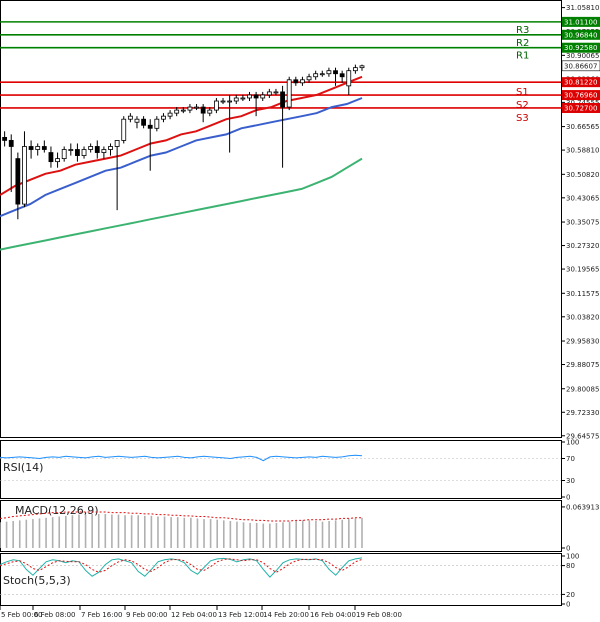 This screenshot has width=600, height=622. What do you see at coordinates (580, 66) in the screenshot?
I see `last-price-tag` at bounding box center [580, 66].